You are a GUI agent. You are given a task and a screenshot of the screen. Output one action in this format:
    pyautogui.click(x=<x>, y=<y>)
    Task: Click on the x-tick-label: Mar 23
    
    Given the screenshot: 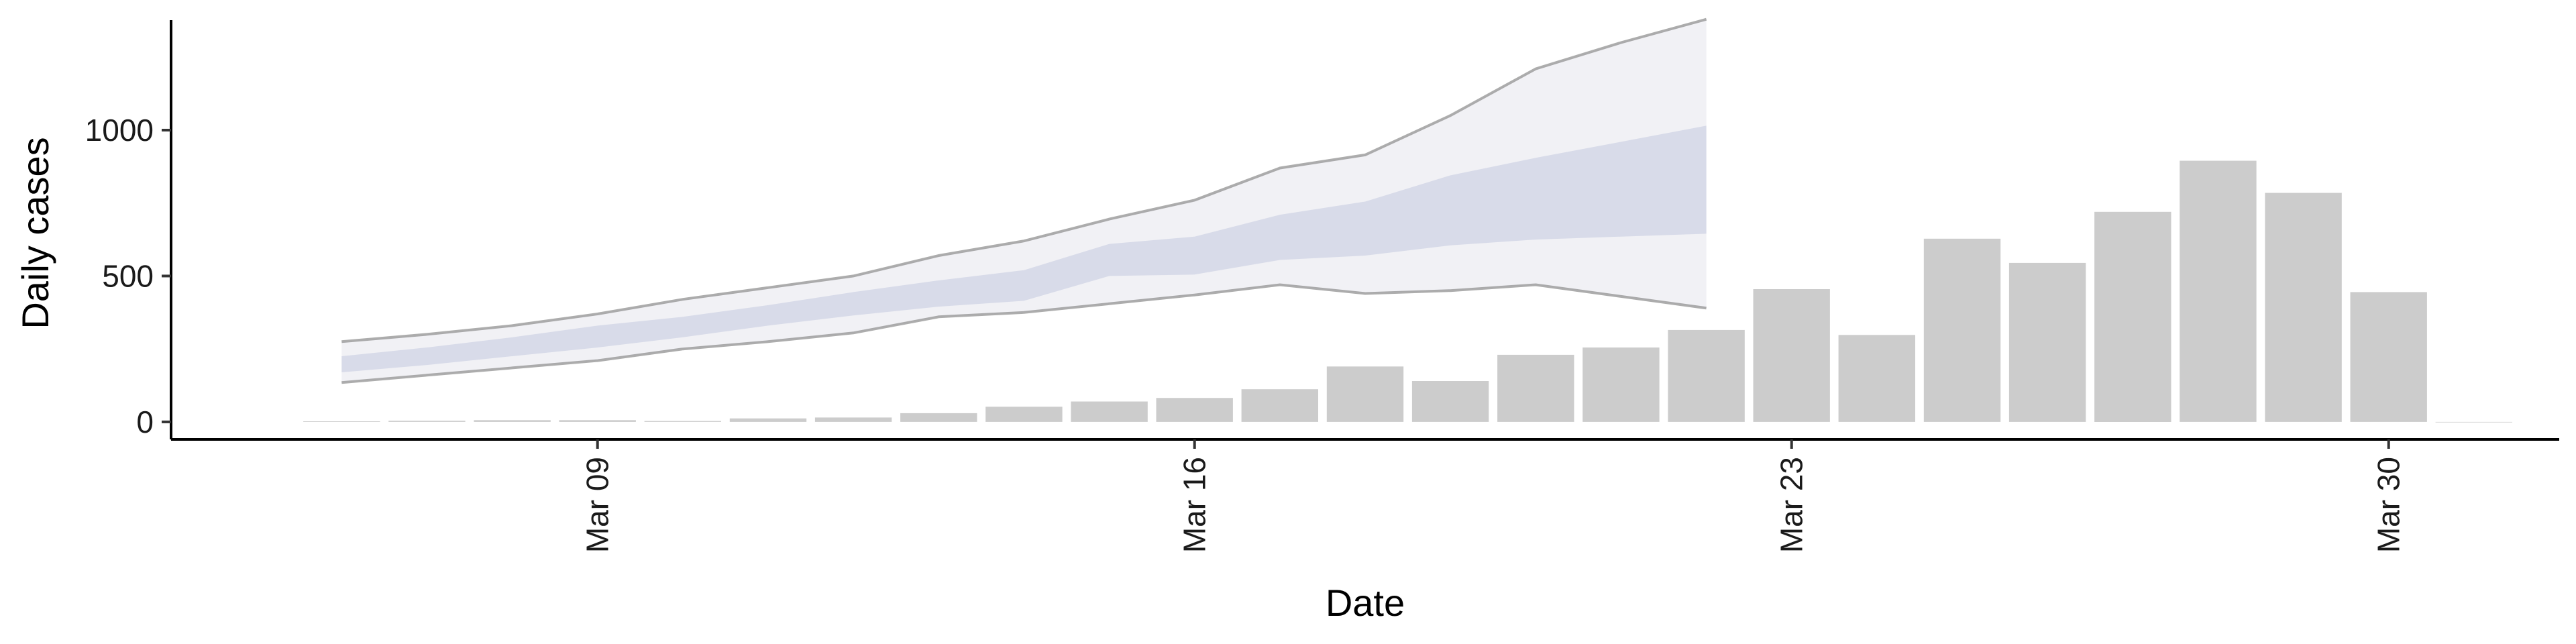 What is the action you would take?
    pyautogui.click(x=1791, y=505)
    